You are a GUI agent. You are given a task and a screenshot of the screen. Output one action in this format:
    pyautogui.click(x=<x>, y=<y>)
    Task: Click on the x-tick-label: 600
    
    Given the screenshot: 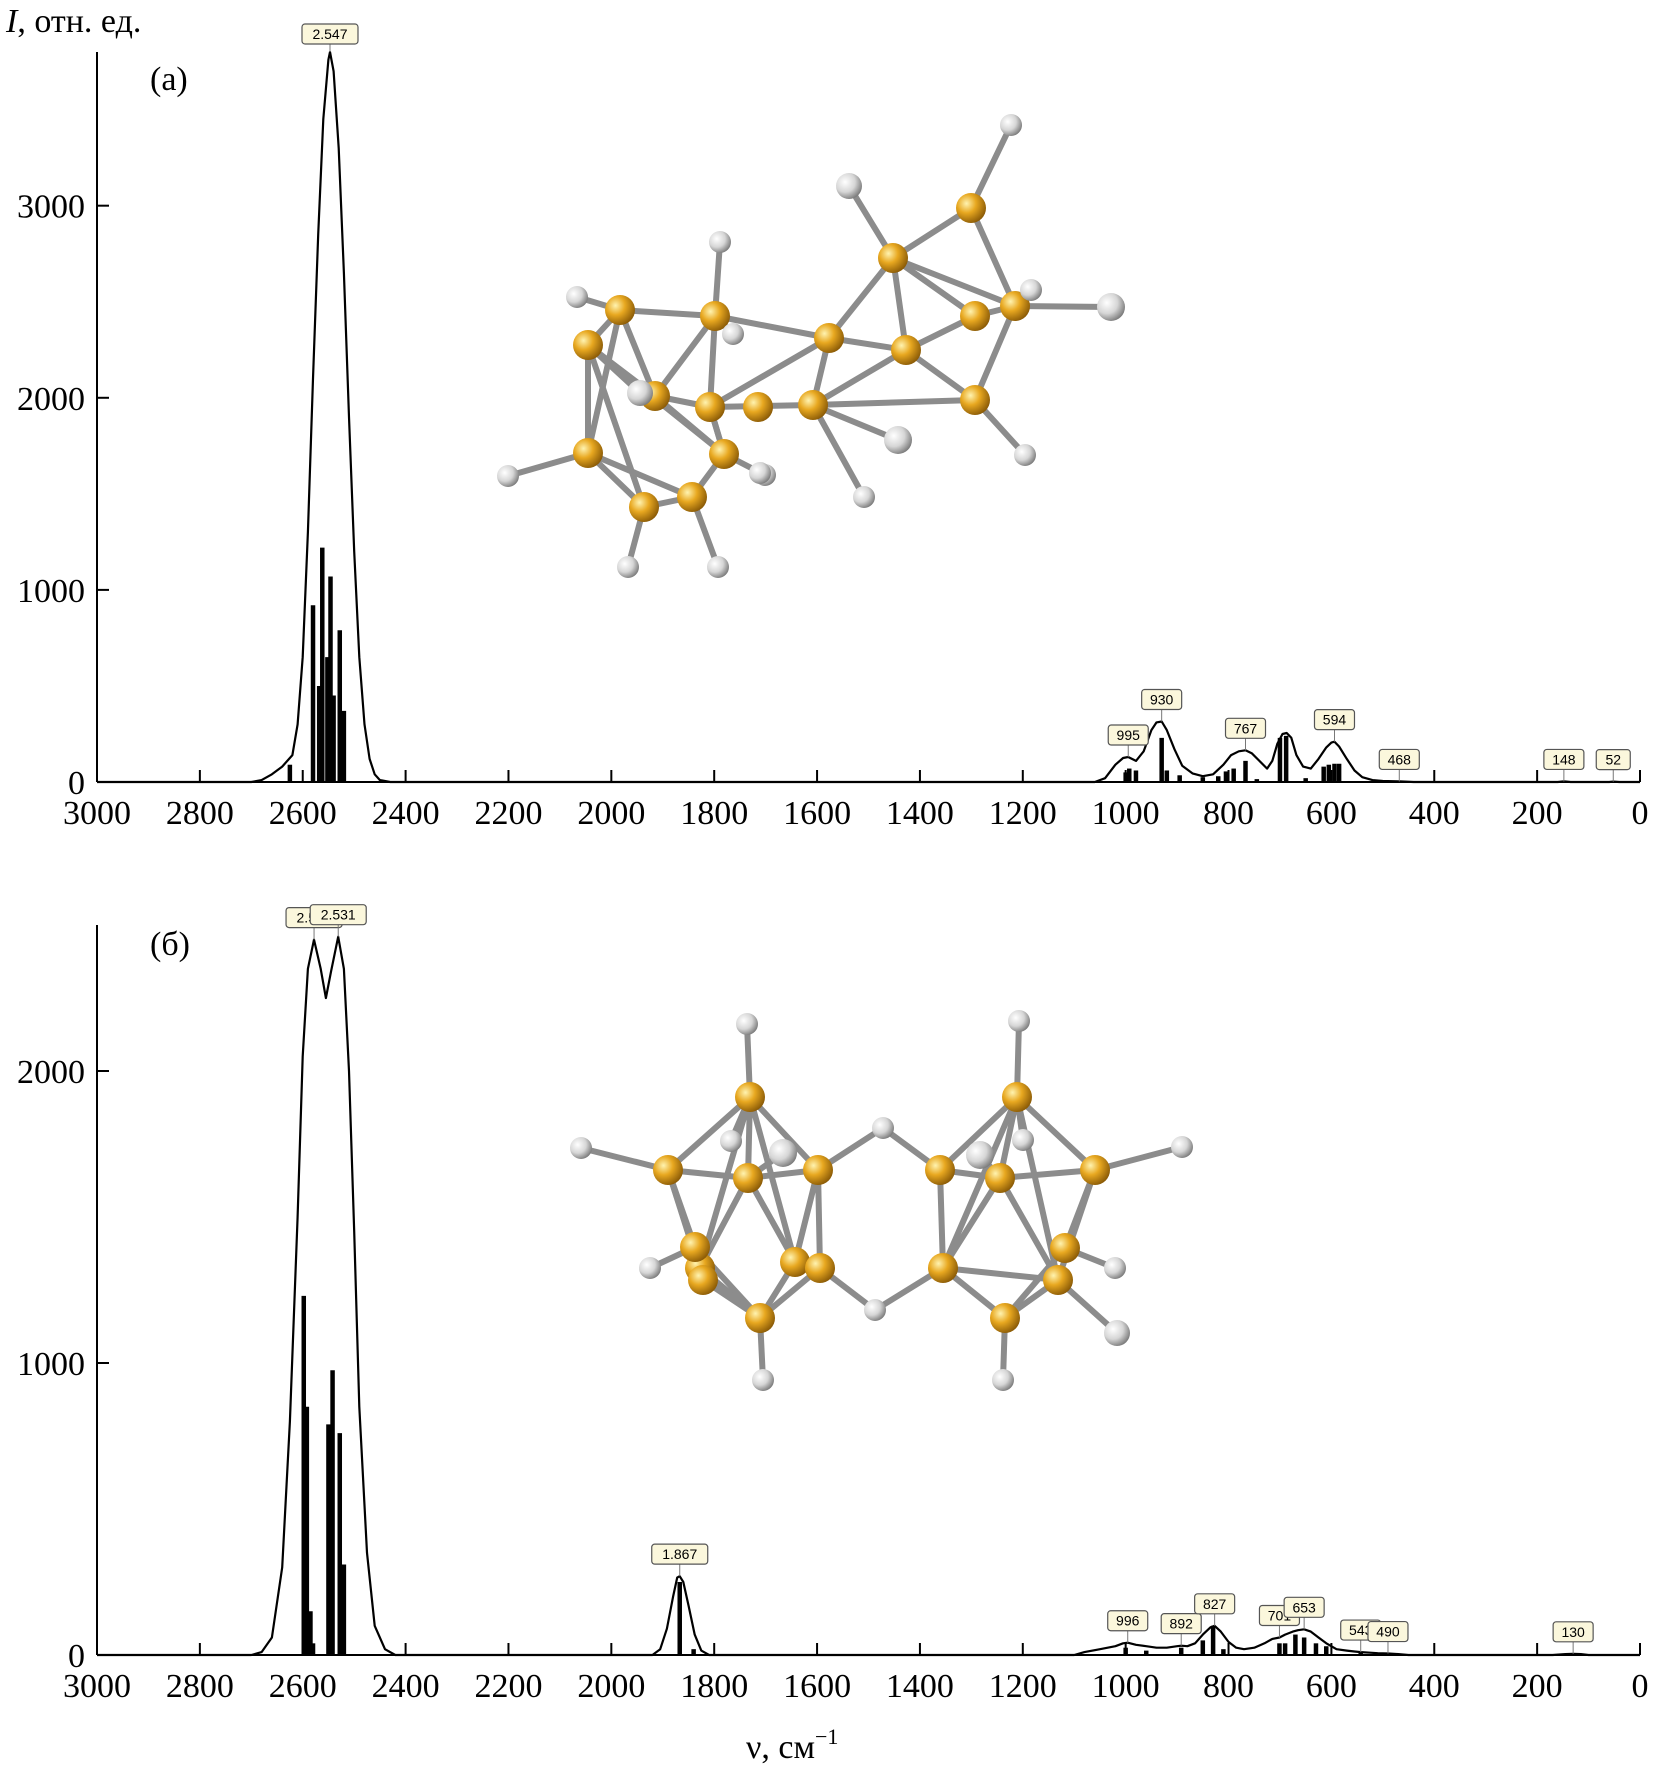 What is the action you would take?
    pyautogui.click(x=1331, y=1686)
    